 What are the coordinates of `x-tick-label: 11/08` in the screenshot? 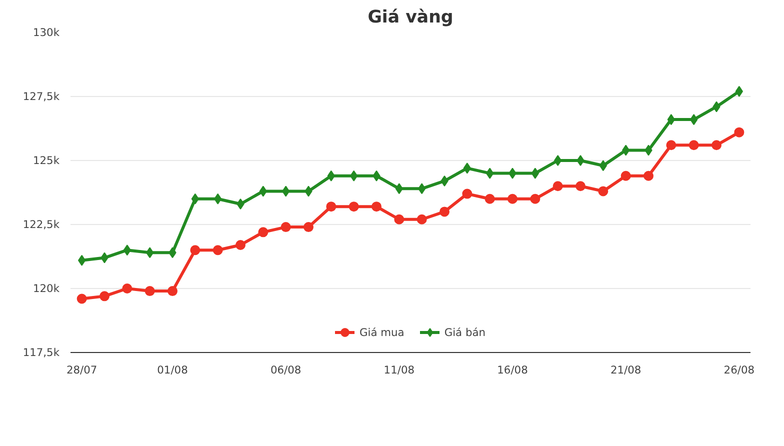 It's located at (399, 370).